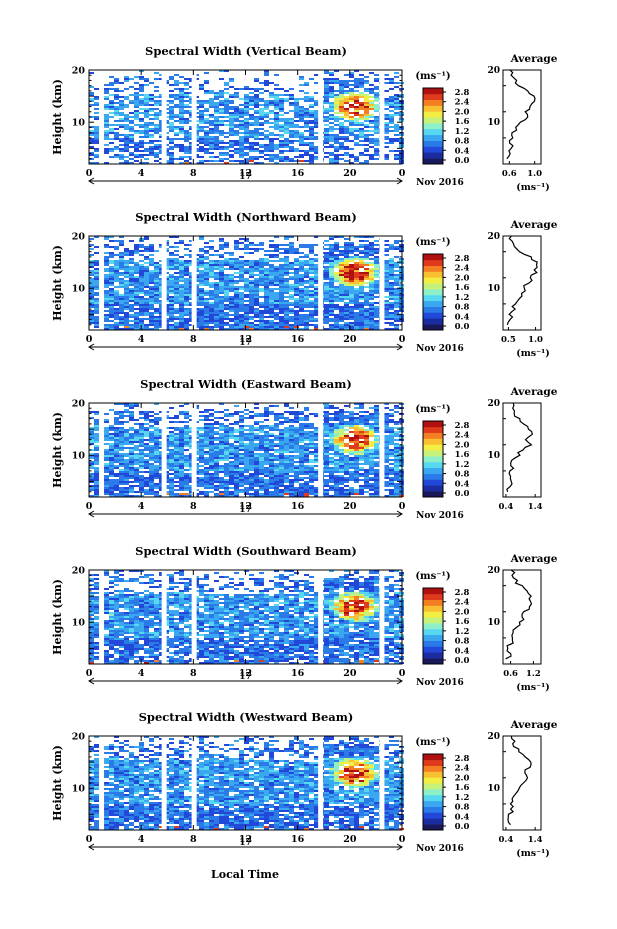  What do you see at coordinates (399, 681) in the screenshot?
I see `day-axis-arrow-right` at bounding box center [399, 681].